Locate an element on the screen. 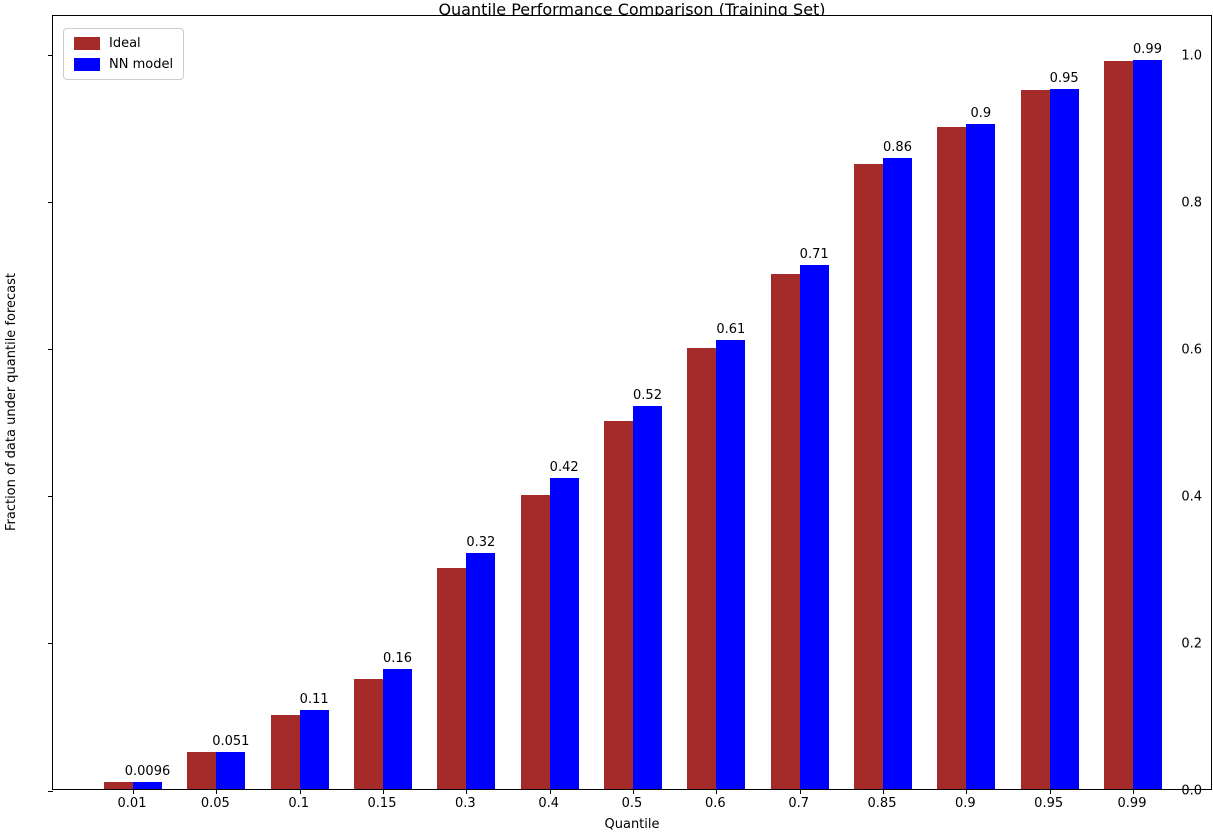 The height and width of the screenshot is (835, 1213). x-tick-label: 0.99 is located at coordinates (1132, 803).